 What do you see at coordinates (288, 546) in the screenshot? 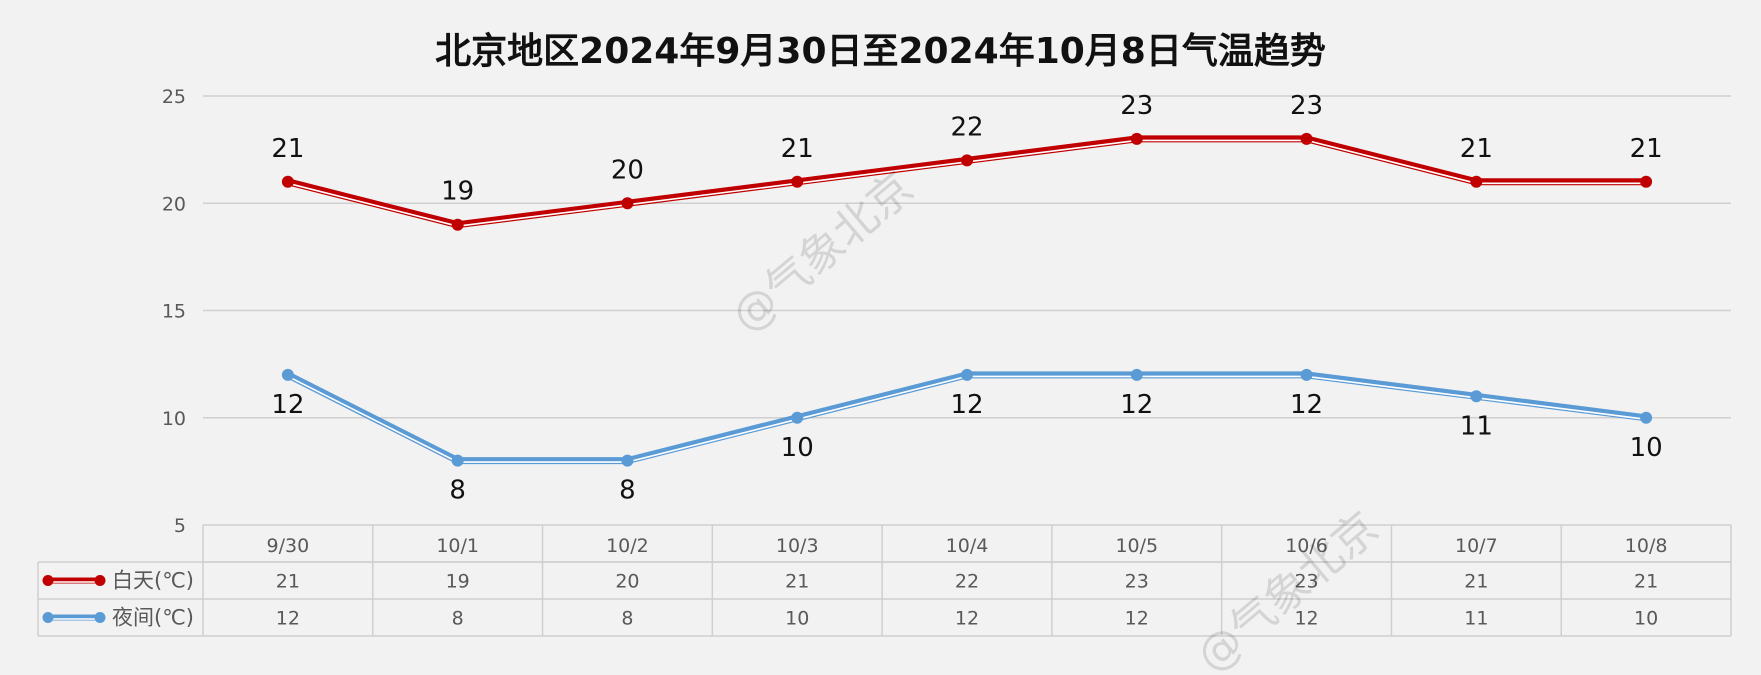
I see `x-tick-label: 9/30` at bounding box center [288, 546].